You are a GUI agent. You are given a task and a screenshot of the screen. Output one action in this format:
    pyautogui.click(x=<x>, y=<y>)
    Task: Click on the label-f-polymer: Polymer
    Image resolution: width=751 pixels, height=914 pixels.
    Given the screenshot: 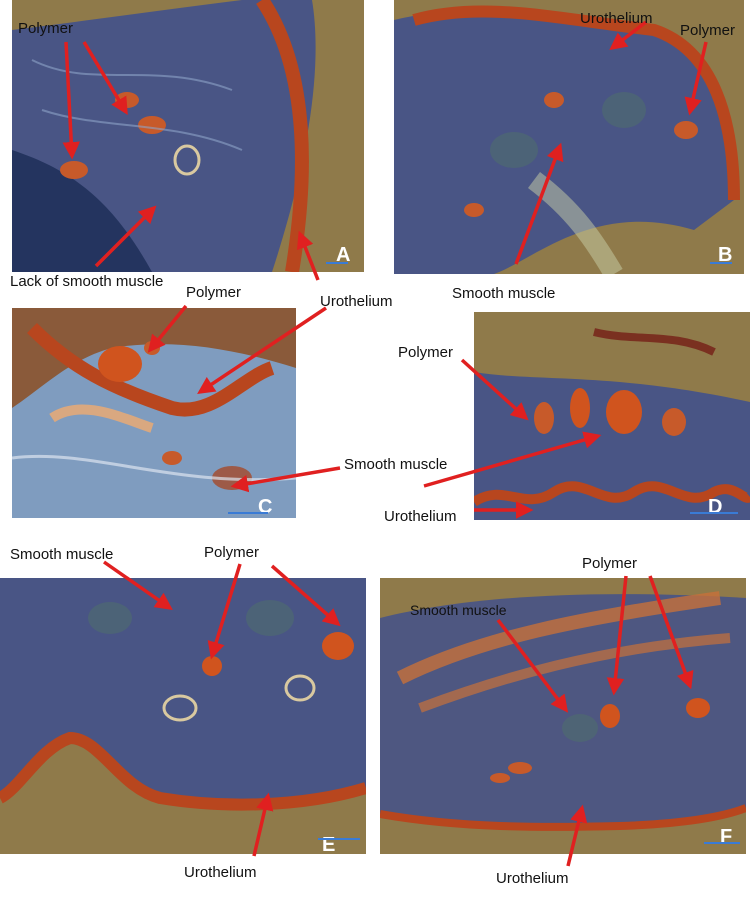 What is the action you would take?
    pyautogui.click(x=610, y=563)
    